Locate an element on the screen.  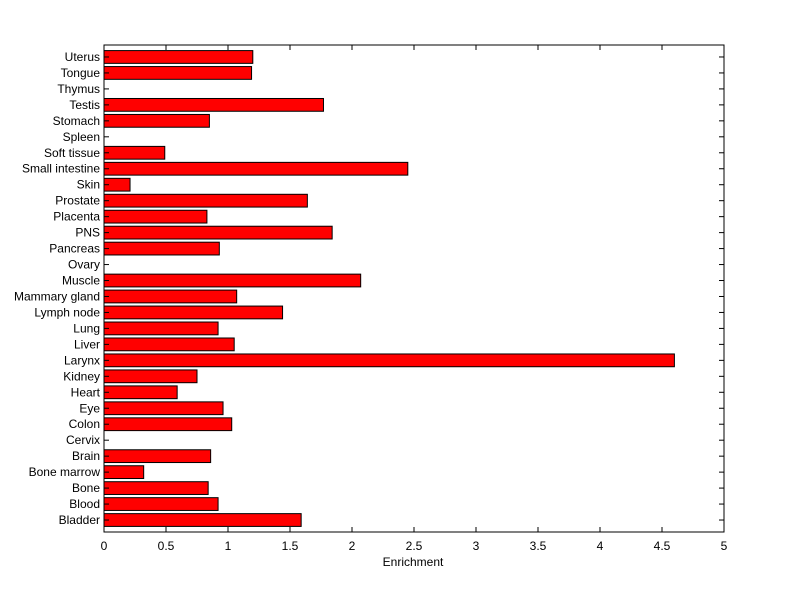
x-tick-label: 0.5 is located at coordinates (166, 546).